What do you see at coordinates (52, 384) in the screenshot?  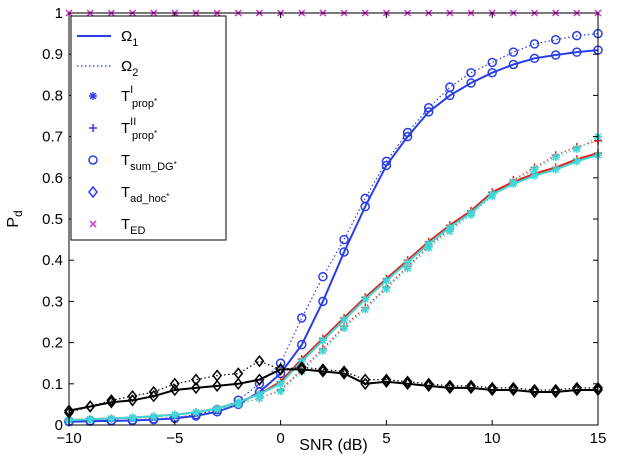 I see `y-tick-label: 0.1` at bounding box center [52, 384].